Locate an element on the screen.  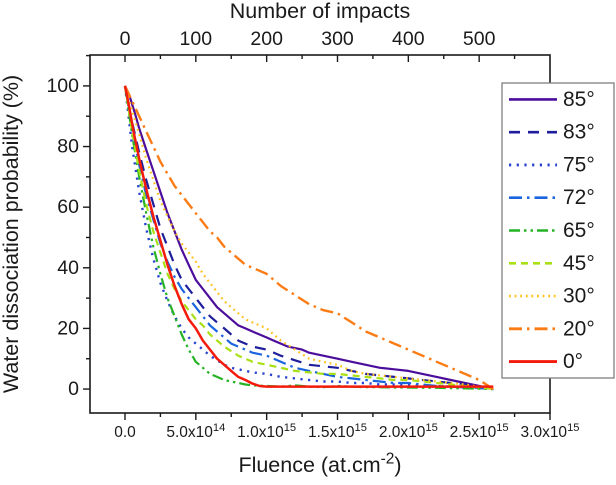
y-tick-label: 0 is located at coordinates (73, 389).